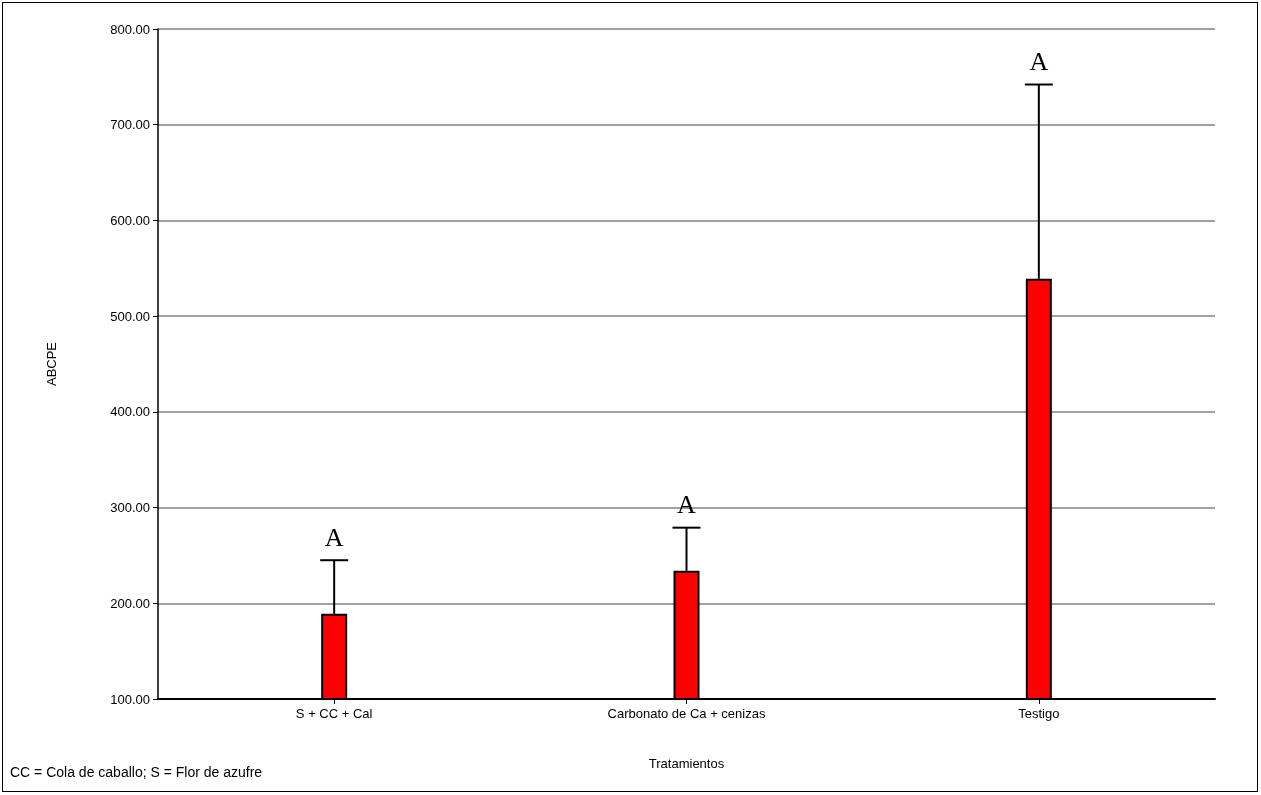 The image size is (1261, 795). I want to click on text: CC = Cola de caballo; S = Flor de azufre, so click(136, 772).